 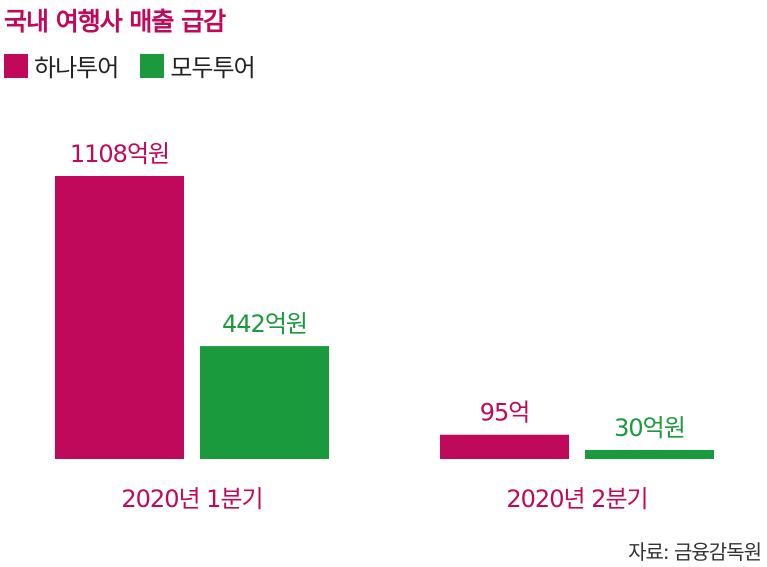 I want to click on legend-item-modu: 모두투어, so click(x=198, y=65).